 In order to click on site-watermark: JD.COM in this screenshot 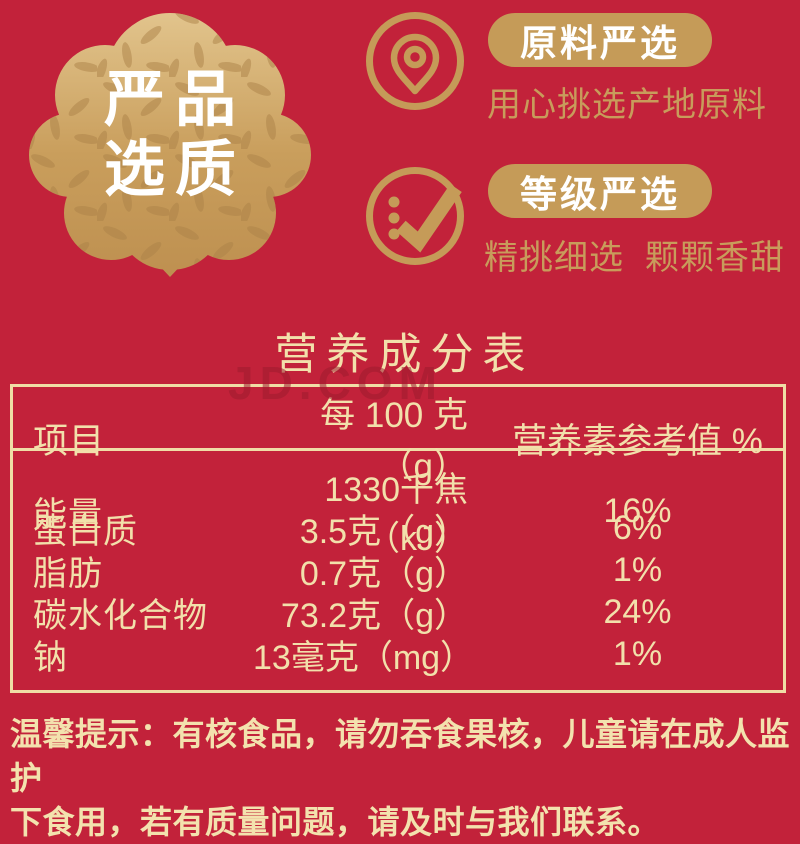, I will do `click(335, 383)`.